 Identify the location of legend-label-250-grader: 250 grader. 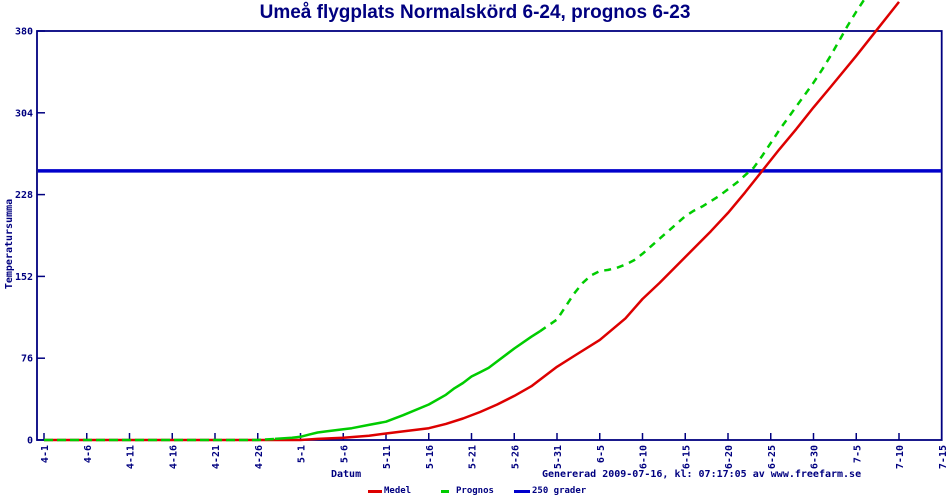
(559, 491).